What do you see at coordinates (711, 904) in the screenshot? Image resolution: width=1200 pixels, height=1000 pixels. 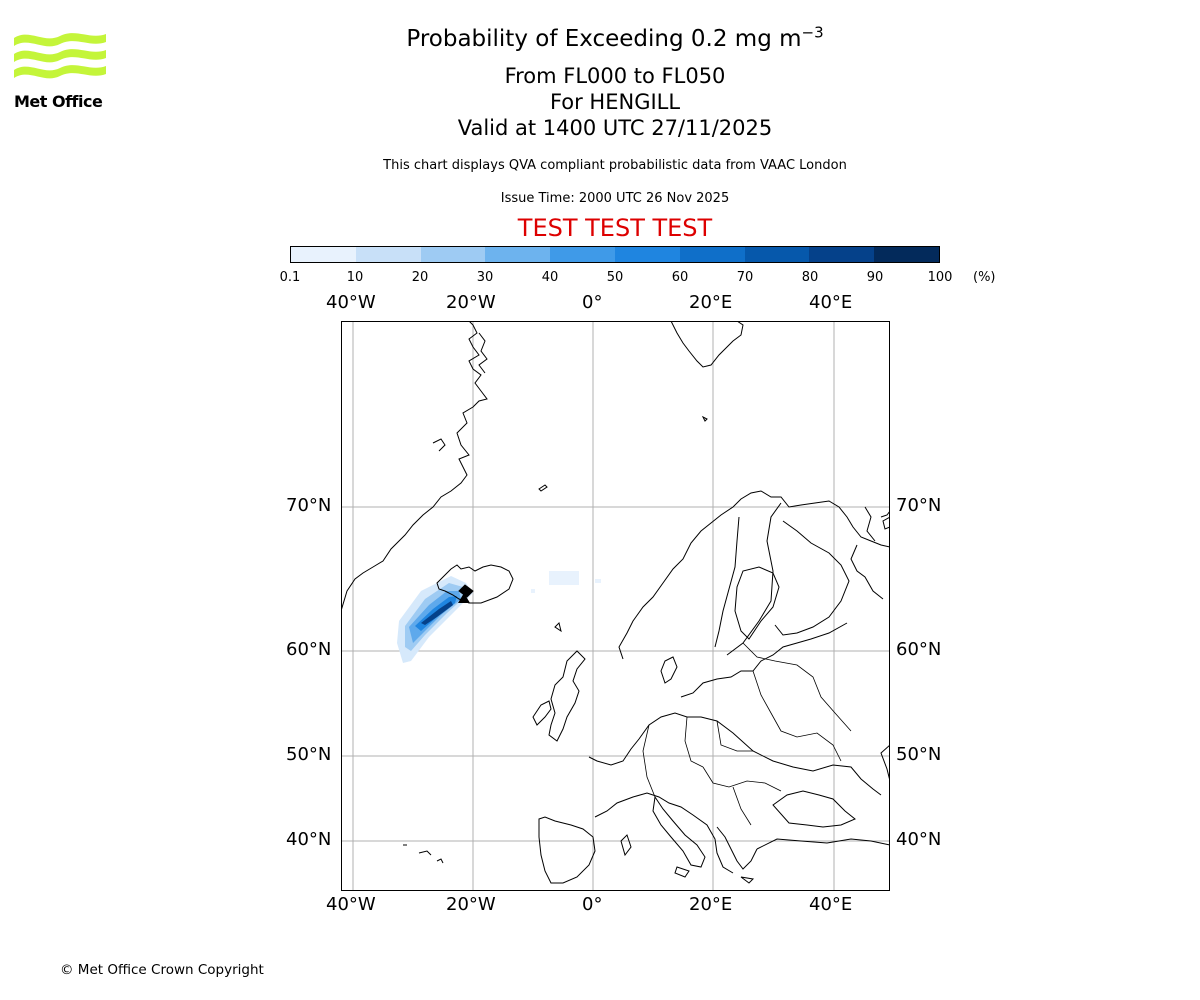 I see `lon-label-bottom-20e: 20°E` at bounding box center [711, 904].